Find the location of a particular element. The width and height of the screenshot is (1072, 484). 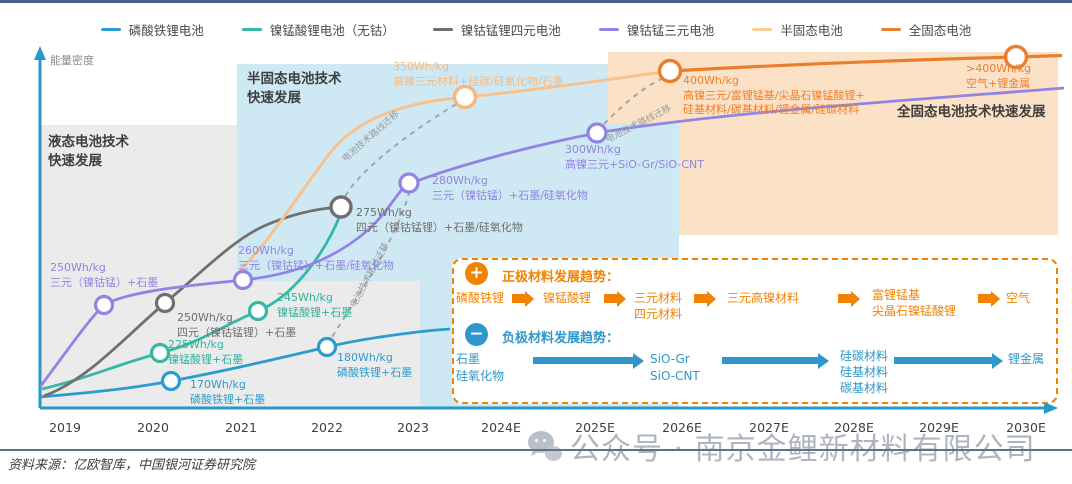

data-label-260: 260Wh/kg 三元（镍钴锰）+石墨/硅氧化物 is located at coordinates (316, 258).